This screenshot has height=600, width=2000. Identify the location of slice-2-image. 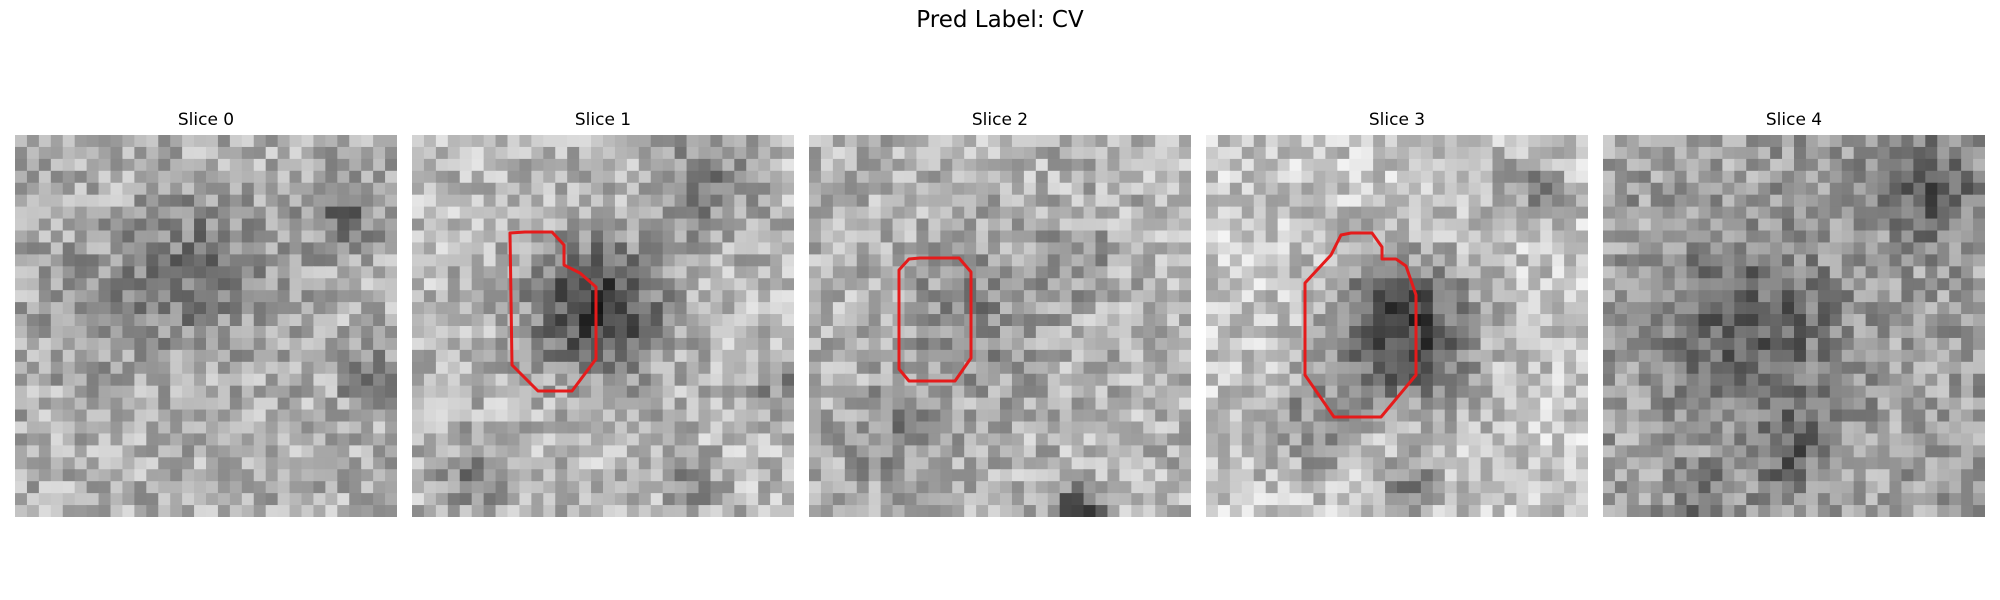
(1000, 326).